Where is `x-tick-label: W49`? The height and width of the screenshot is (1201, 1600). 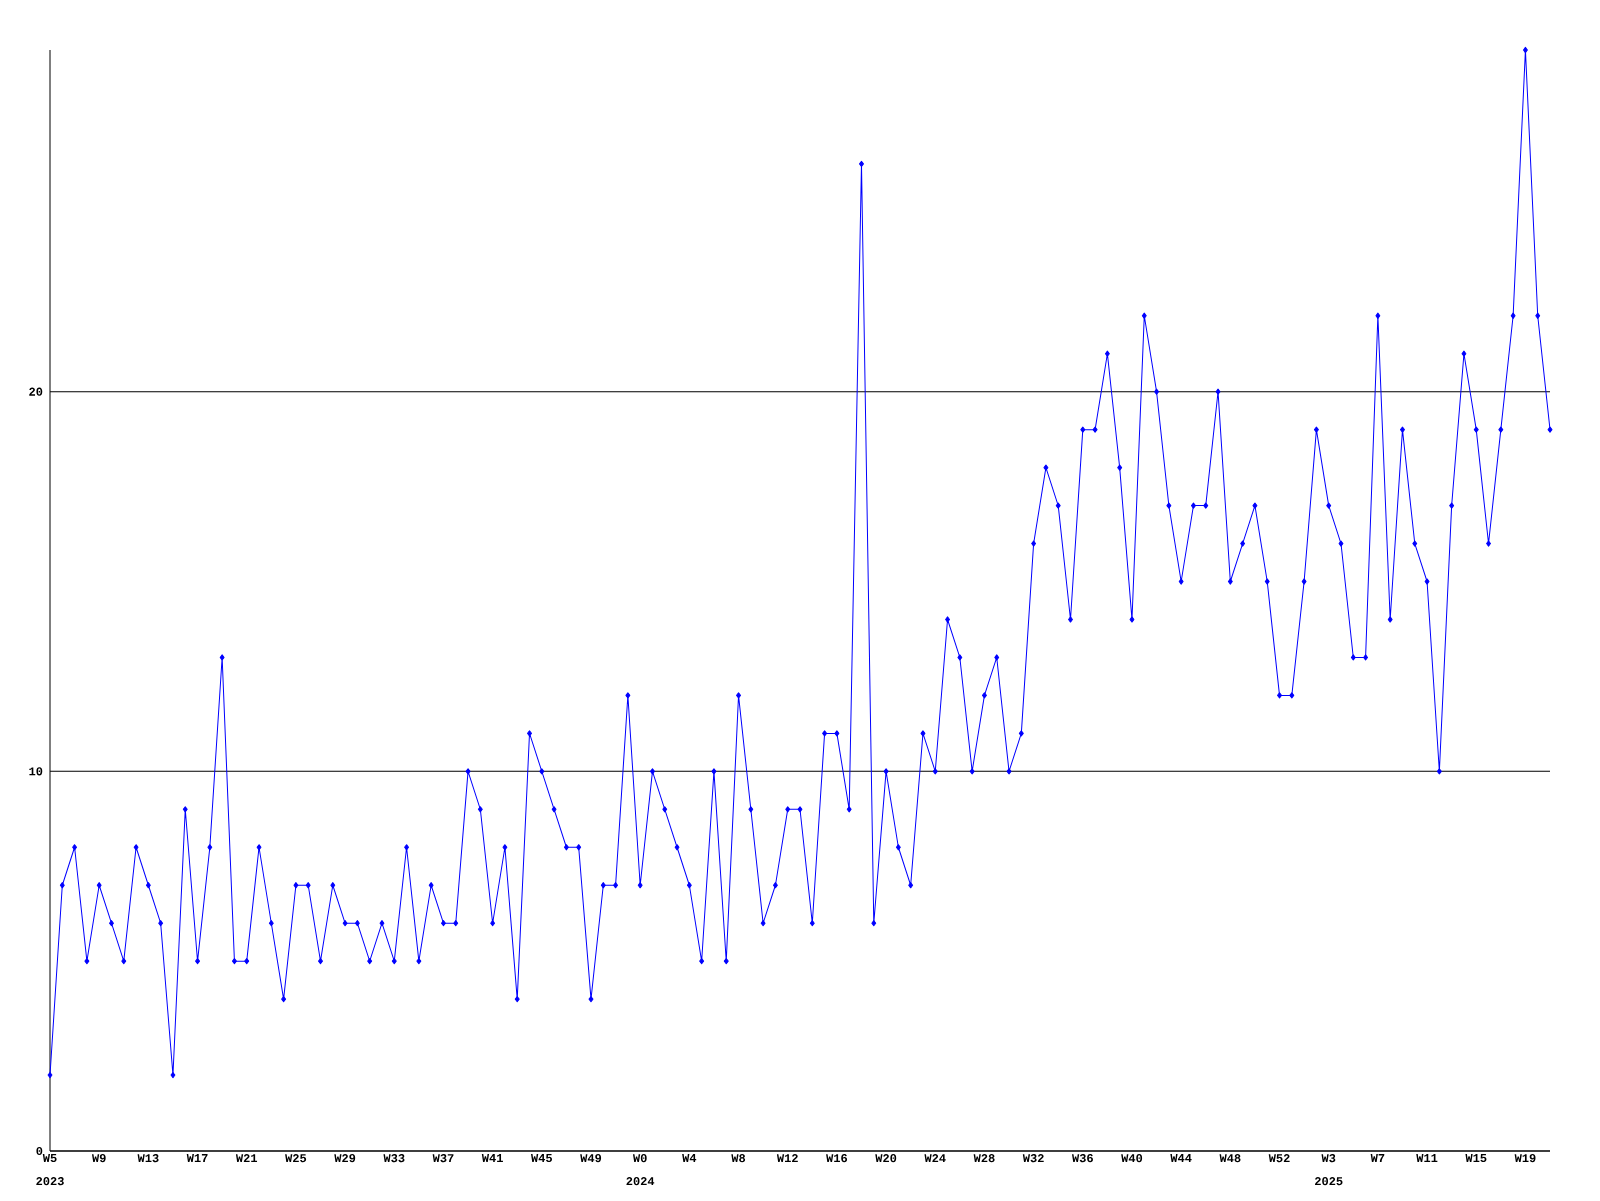
x-tick-label: W49 is located at coordinates (591, 1158).